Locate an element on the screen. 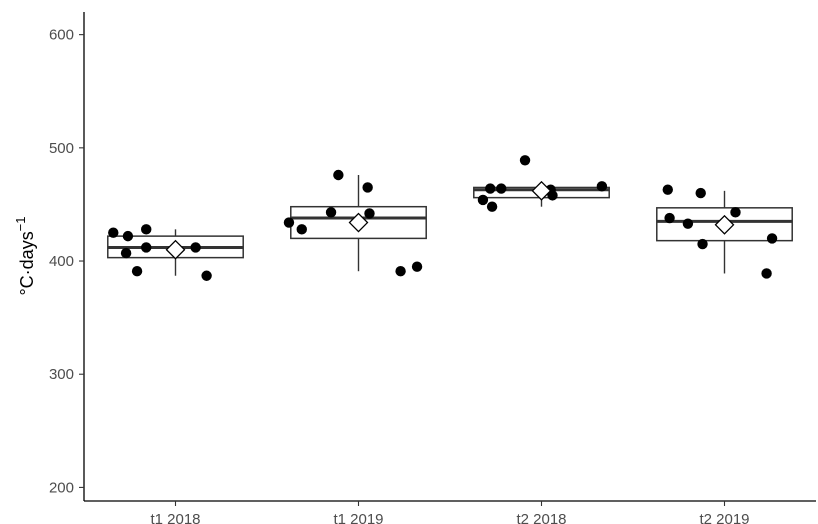 The image size is (818, 524). y-axis-title: °C·days−1 is located at coordinates (25, 255).